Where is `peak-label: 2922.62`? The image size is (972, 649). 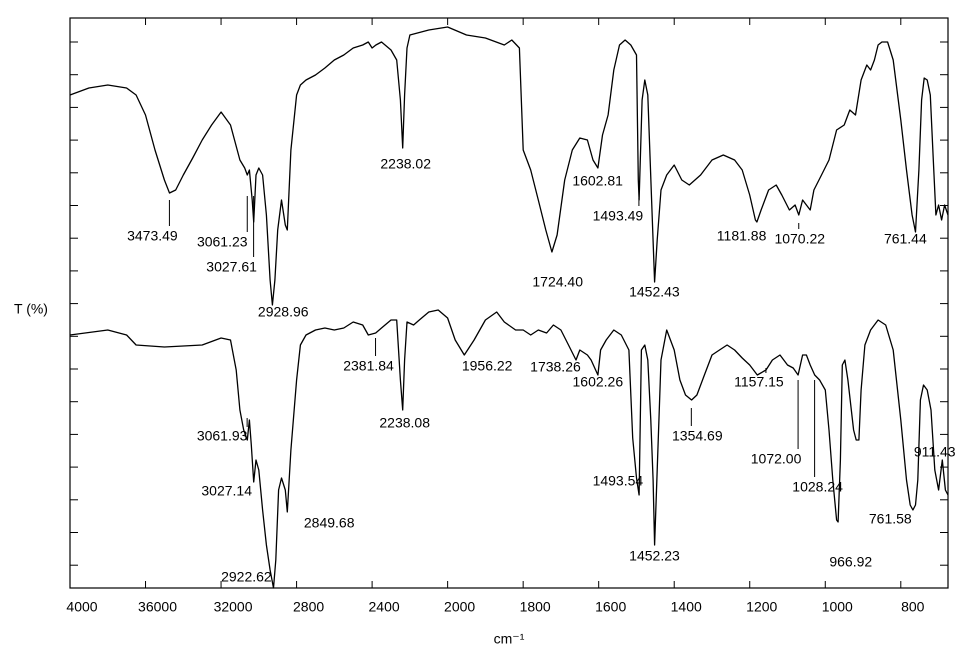 peak-label: 2922.62 is located at coordinates (246, 577).